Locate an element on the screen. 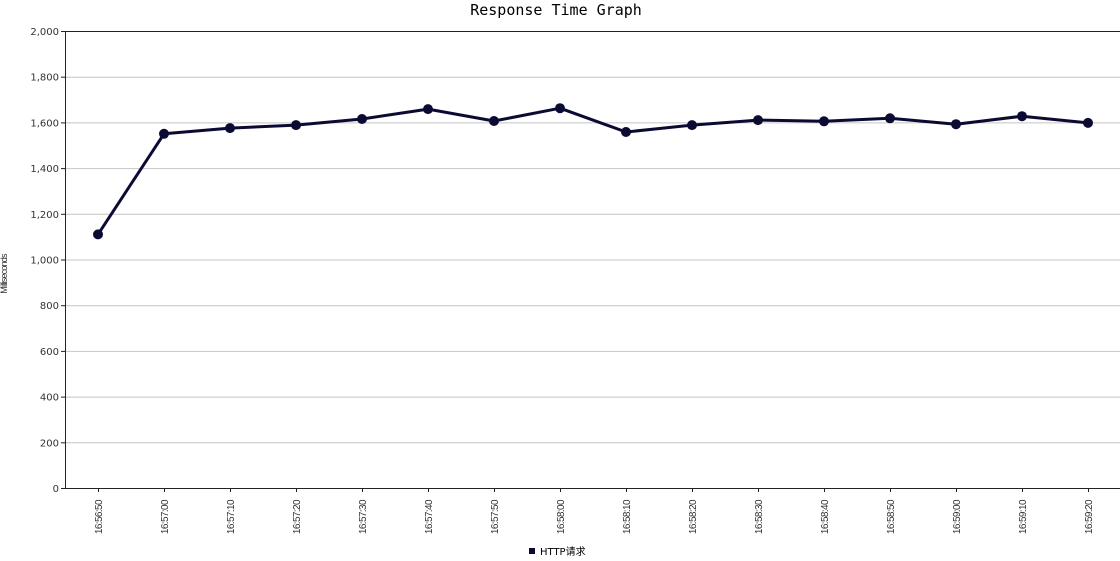  y-axis-label: Milliseconds is located at coordinates (4, 273).